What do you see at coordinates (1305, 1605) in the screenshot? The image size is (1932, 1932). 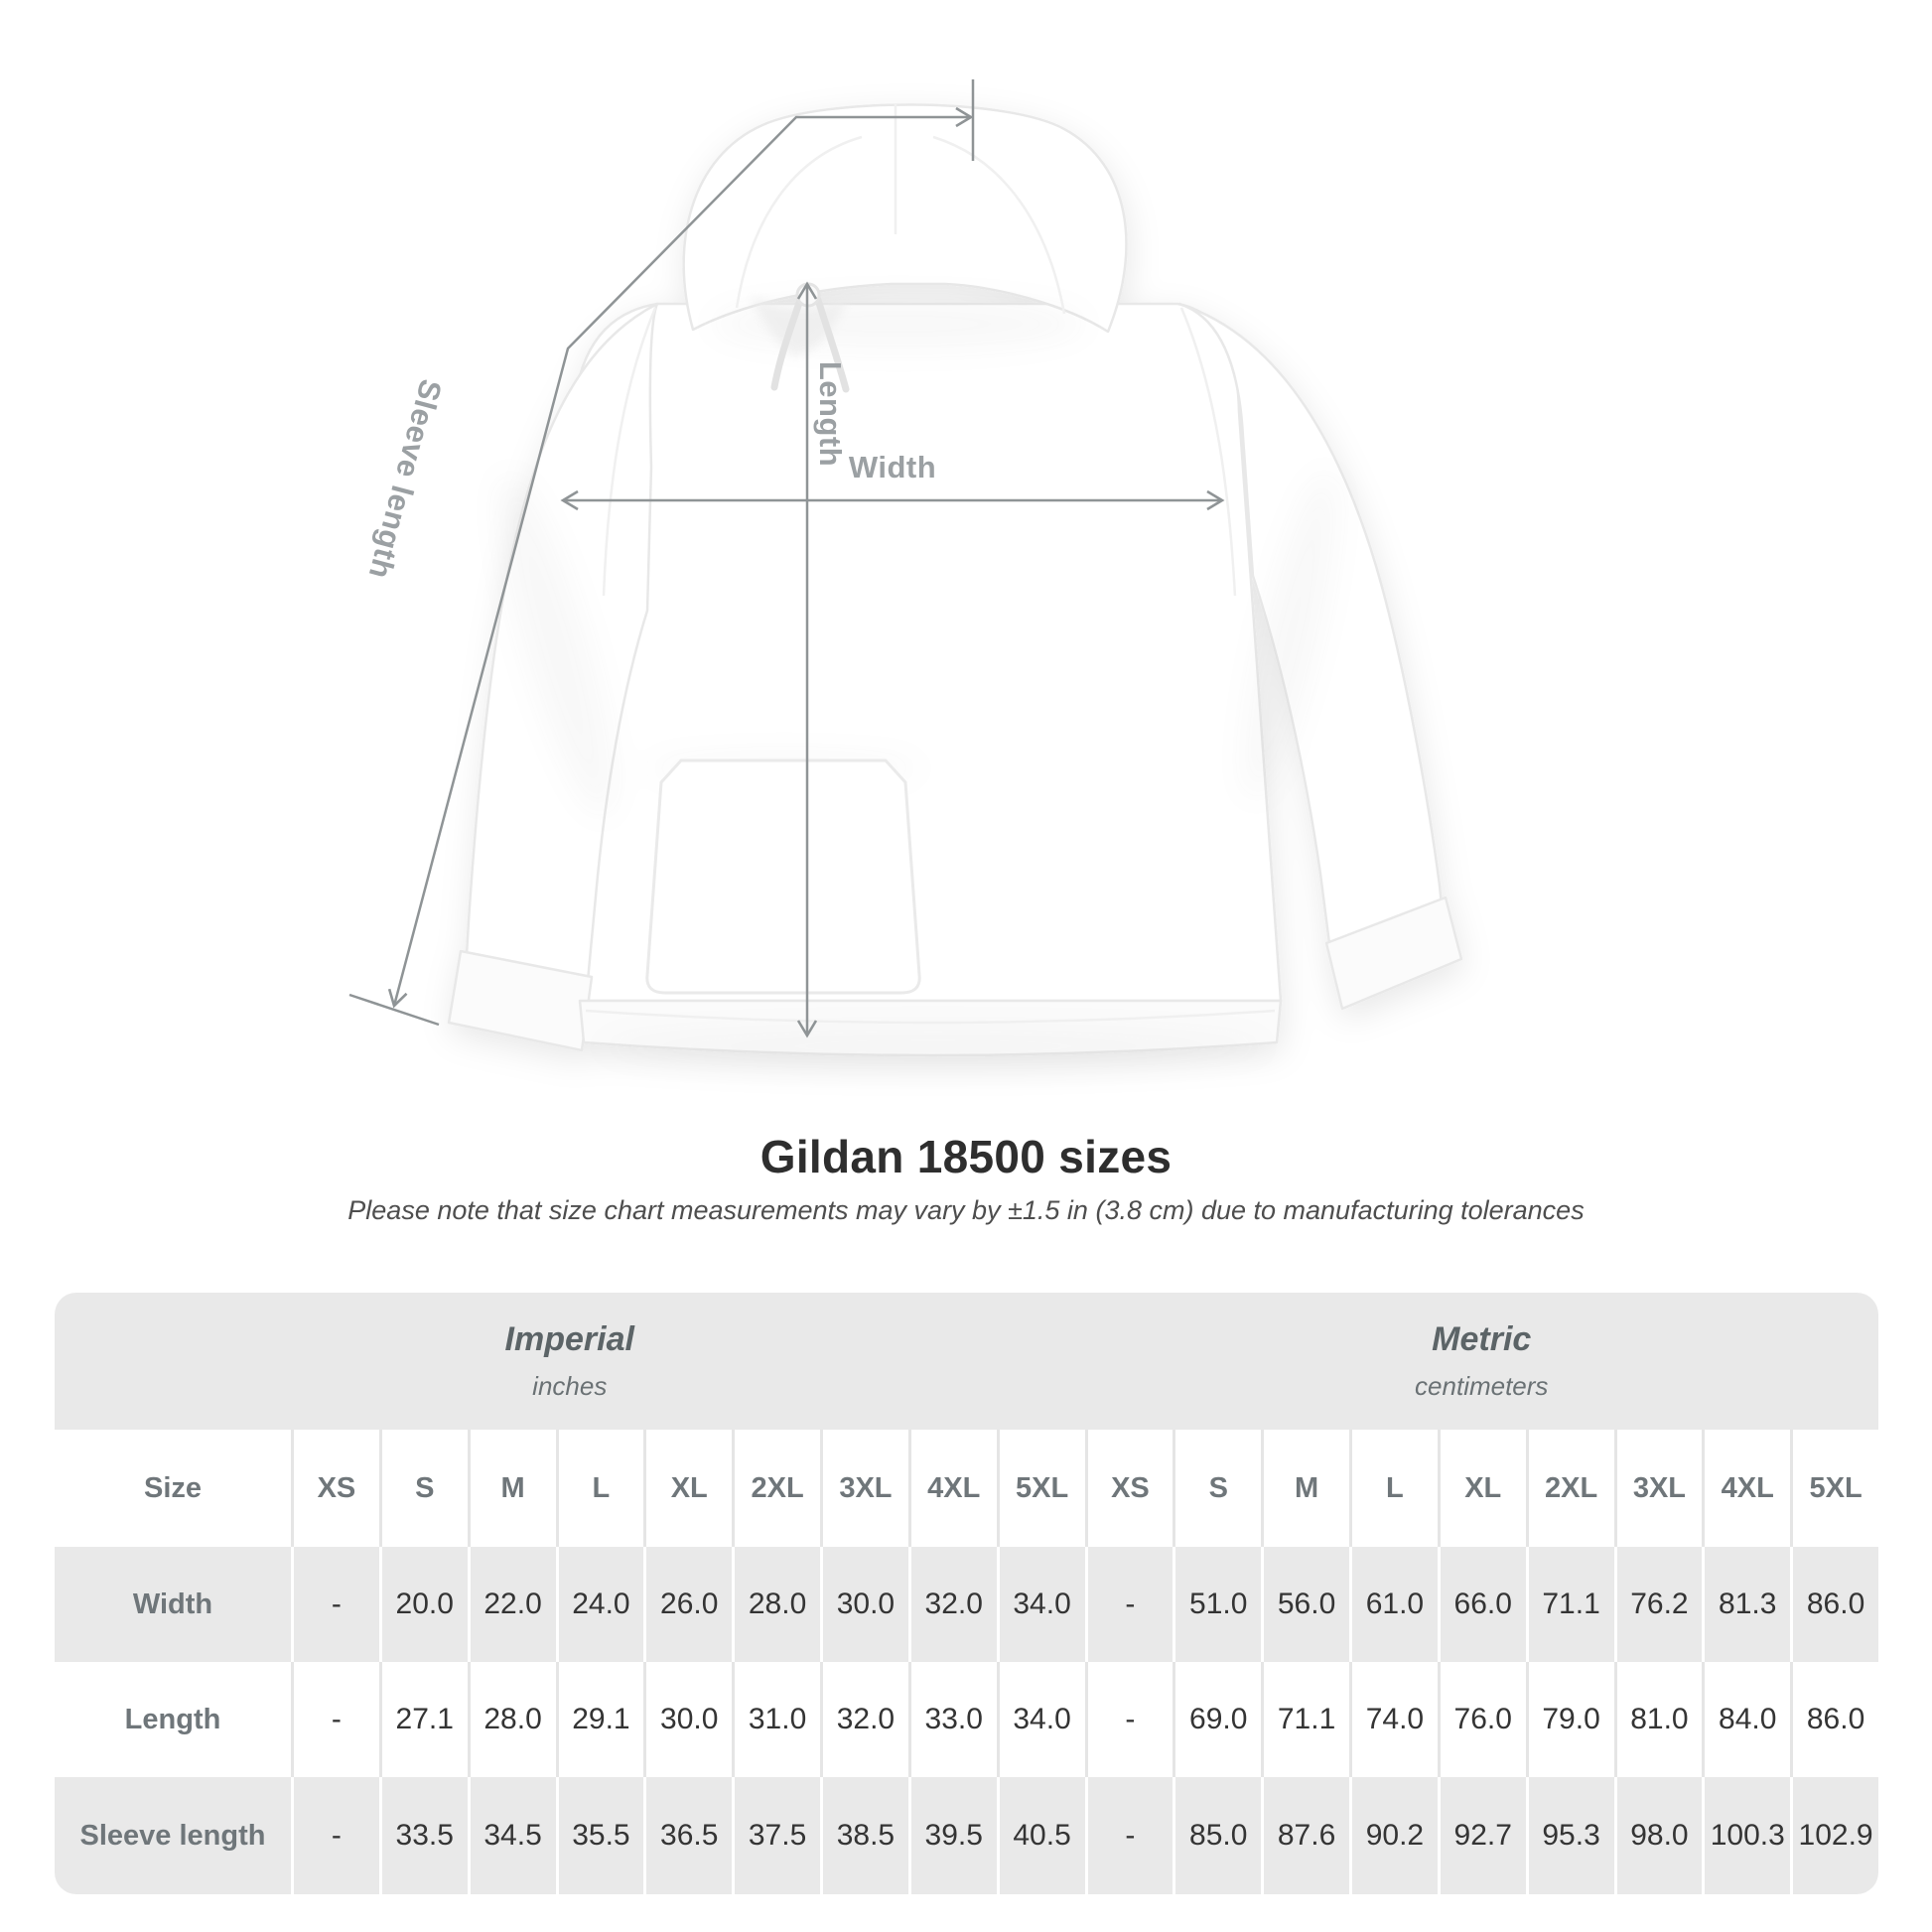 I see `size-value-cell: 56.0` at bounding box center [1305, 1605].